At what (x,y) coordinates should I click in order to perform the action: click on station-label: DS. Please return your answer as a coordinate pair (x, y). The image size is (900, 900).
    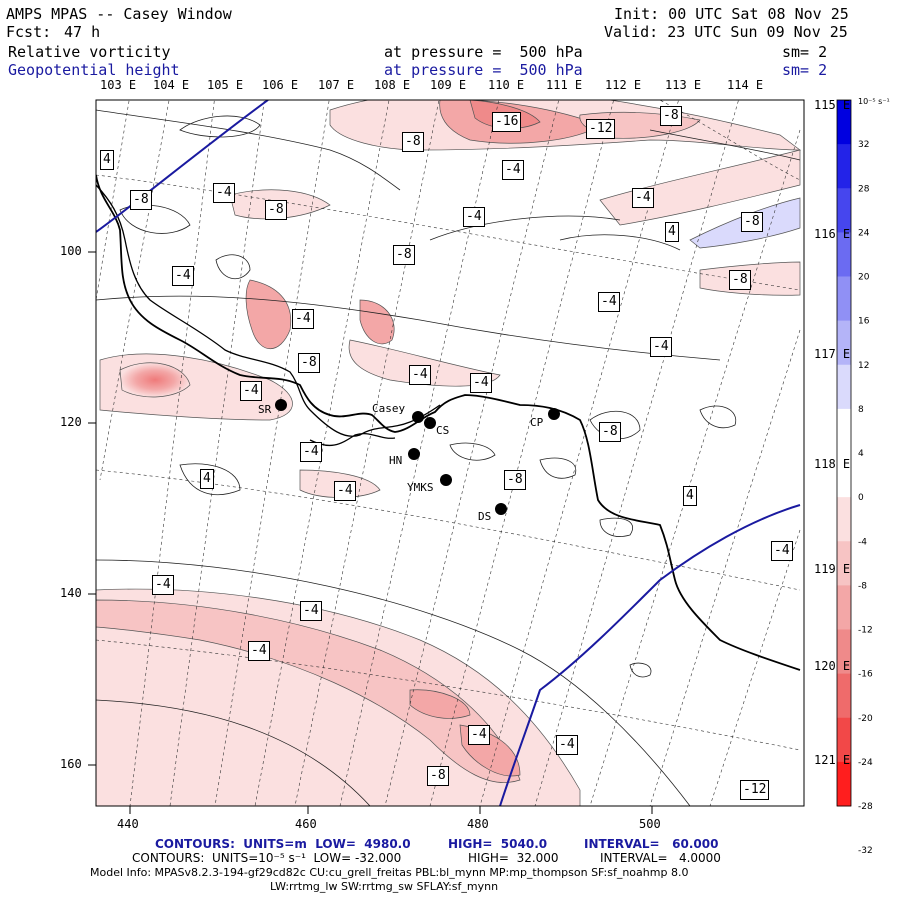
    Looking at the image, I should click on (485, 516).